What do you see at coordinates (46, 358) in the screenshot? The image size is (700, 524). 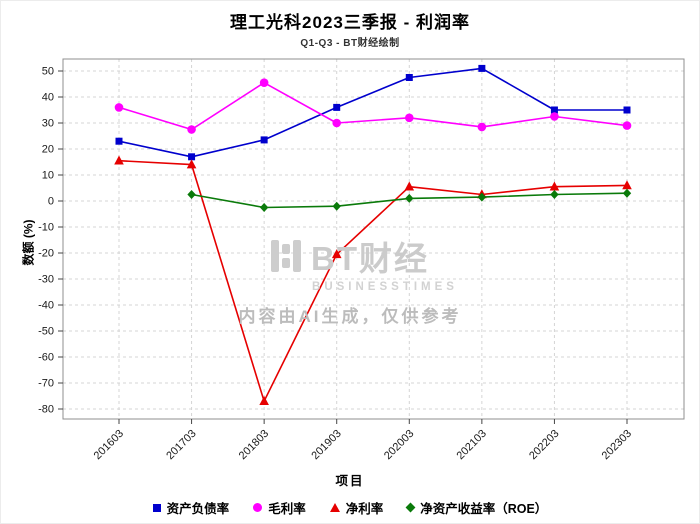 I see `y-tick-label: -60` at bounding box center [46, 358].